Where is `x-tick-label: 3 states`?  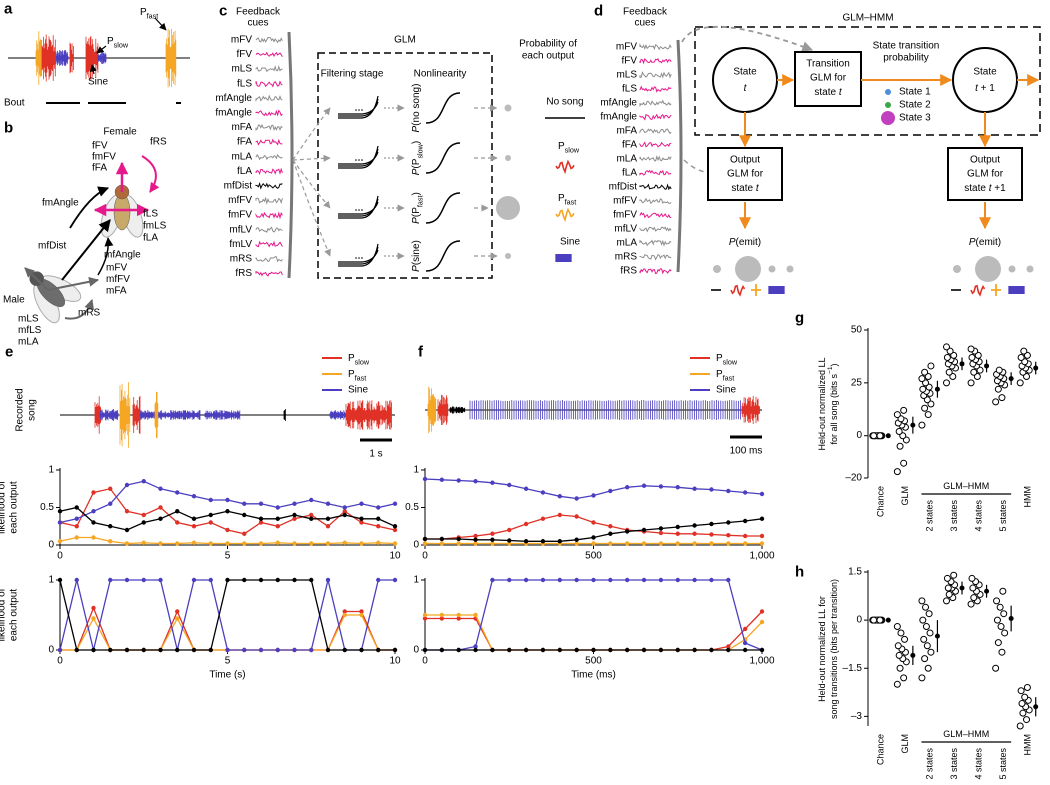
x-tick-label: 3 states is located at coordinates (954, 516).